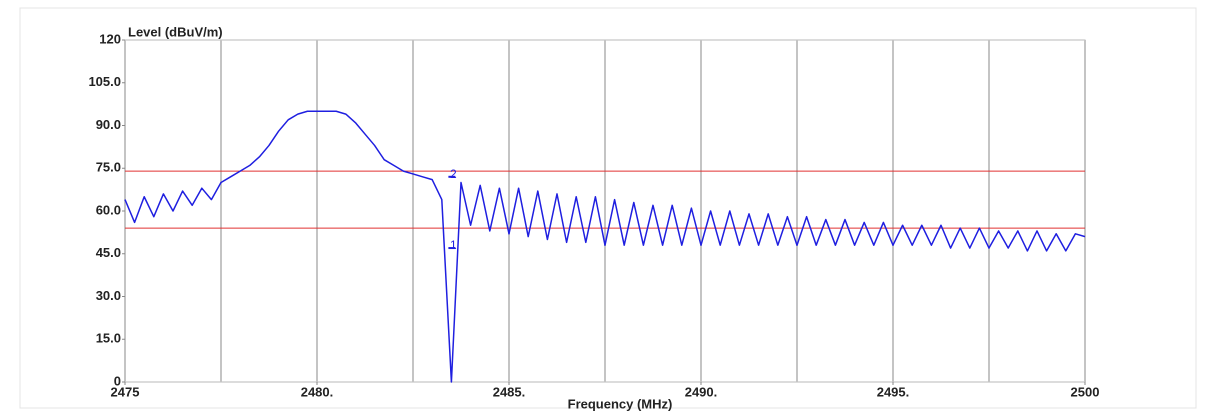 This screenshot has height=415, width=1210. I want to click on y-tick-label: 90.0, so click(108, 124).